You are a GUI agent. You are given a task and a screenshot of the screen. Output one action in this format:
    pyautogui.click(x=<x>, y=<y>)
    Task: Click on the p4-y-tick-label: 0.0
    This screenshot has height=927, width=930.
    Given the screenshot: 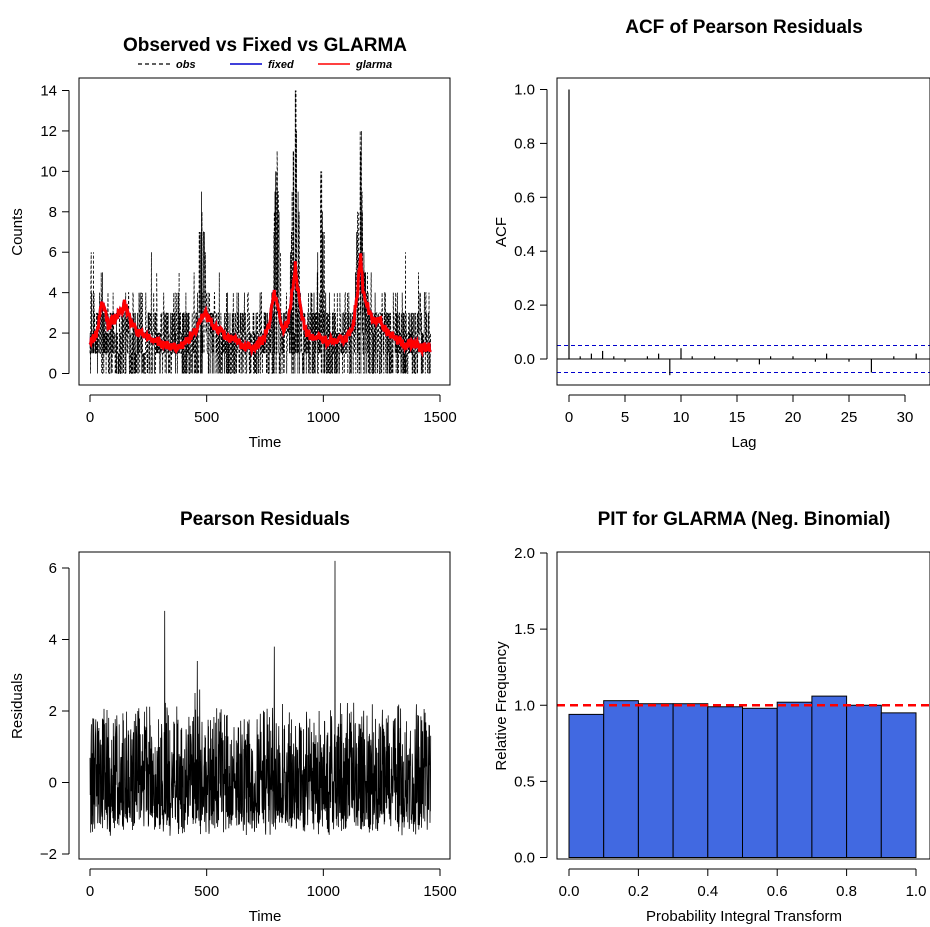 What is the action you would take?
    pyautogui.click(x=524, y=858)
    